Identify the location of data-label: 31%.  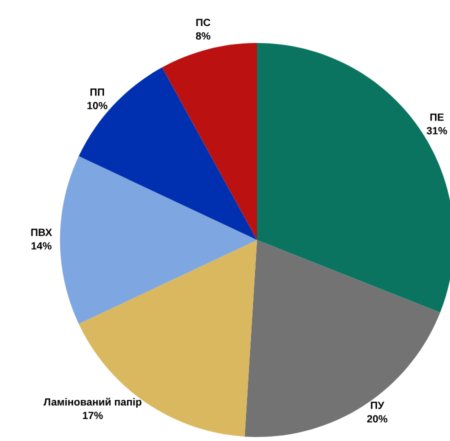
(437, 130).